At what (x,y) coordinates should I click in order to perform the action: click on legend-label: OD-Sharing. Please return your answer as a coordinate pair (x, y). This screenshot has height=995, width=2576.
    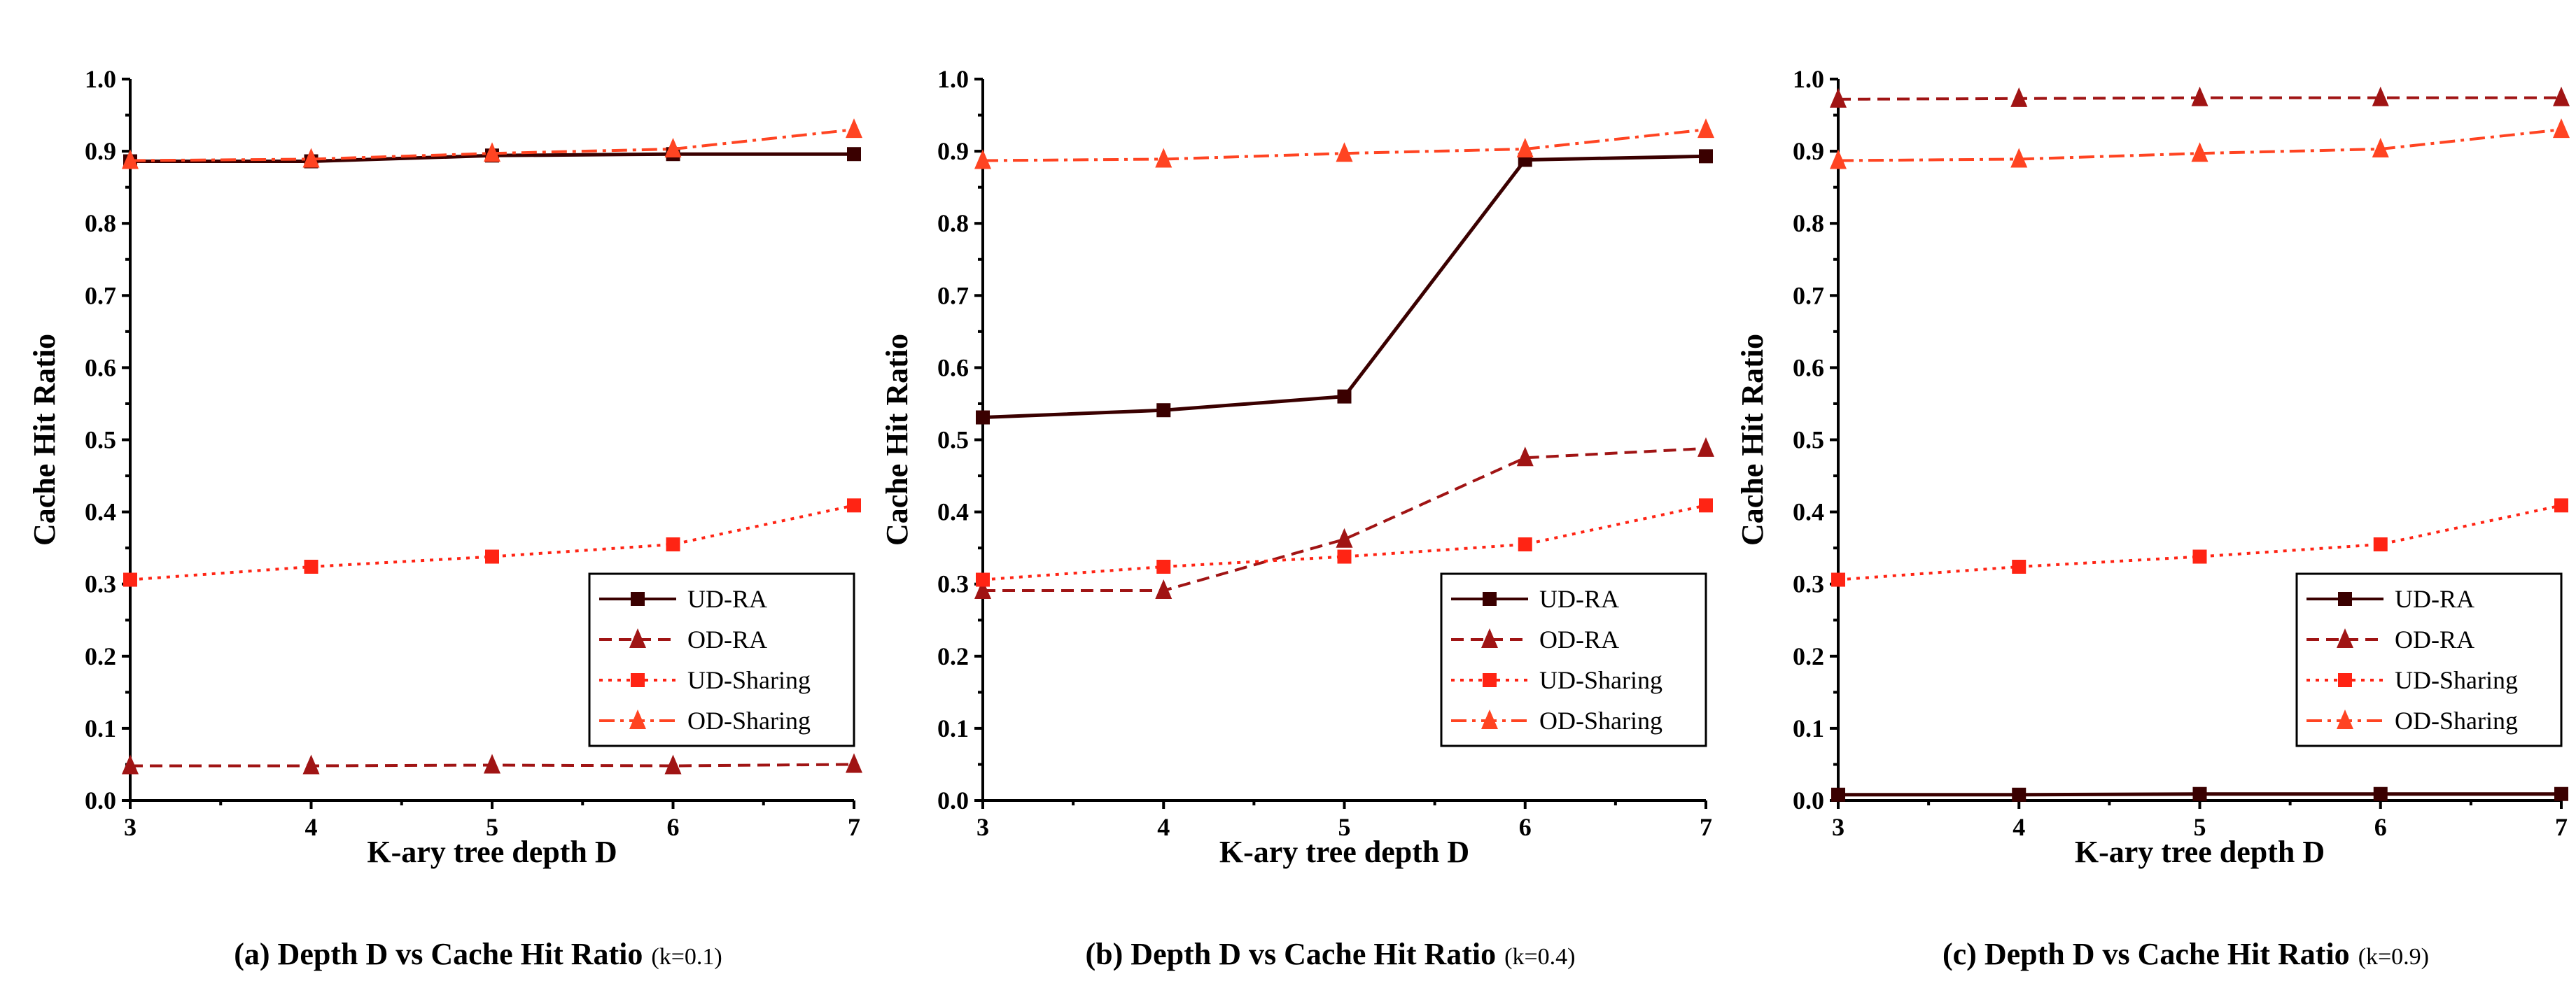
    Looking at the image, I should click on (749, 721).